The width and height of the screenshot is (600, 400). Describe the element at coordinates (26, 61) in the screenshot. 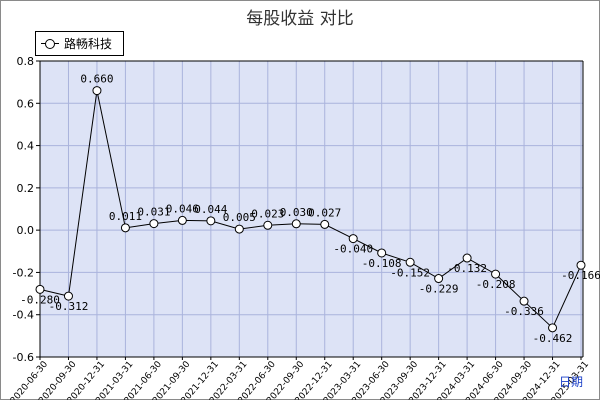

I see `y-tick-label: 0.8` at that location.